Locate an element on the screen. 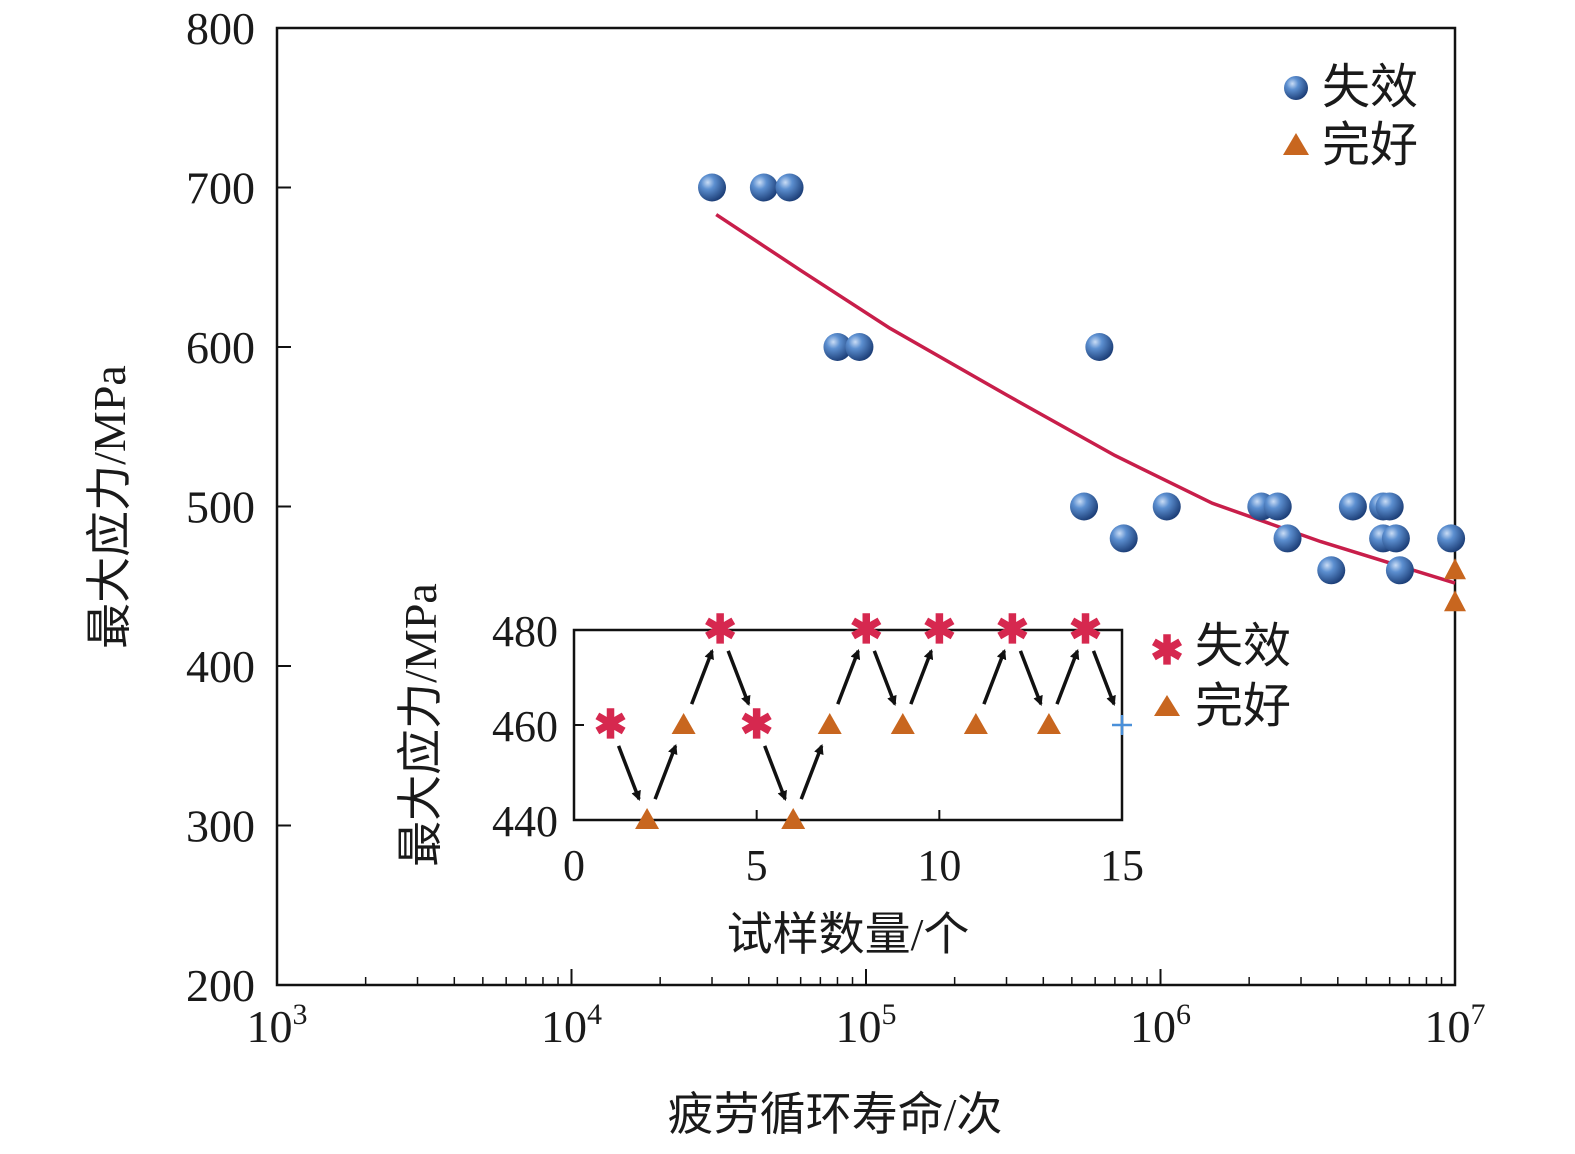 This screenshot has width=1575, height=1154. main-x-axis: 10³ 10⁴ 10⁵ 10⁶ 10⁷ is located at coordinates (866, 1010).